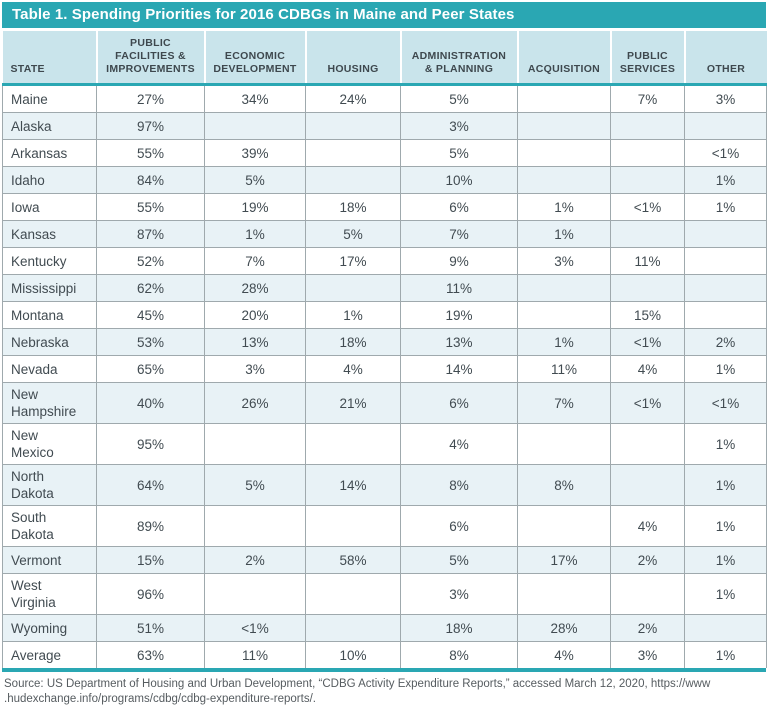 This screenshot has width=768, height=707. Describe the element at coordinates (255, 153) in the screenshot. I see `value-cell: 39%` at that location.